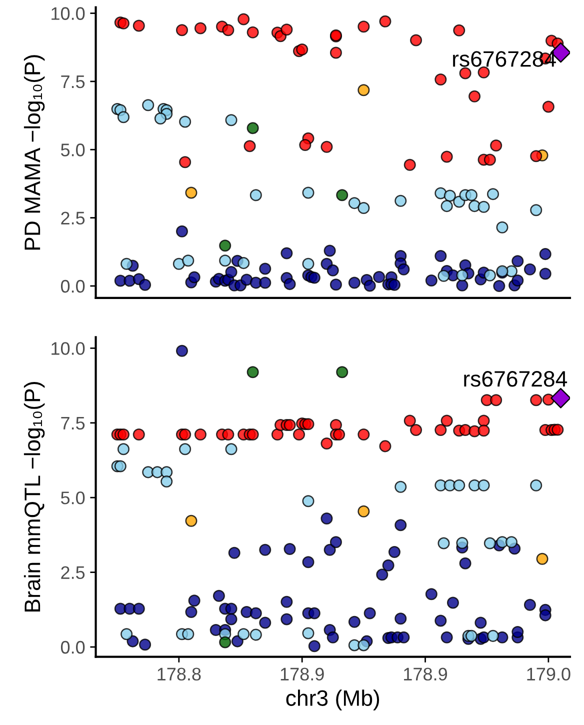  Describe the element at coordinates (333, 700) in the screenshot. I see `x-axis-title: chr3 (Mb)` at that location.